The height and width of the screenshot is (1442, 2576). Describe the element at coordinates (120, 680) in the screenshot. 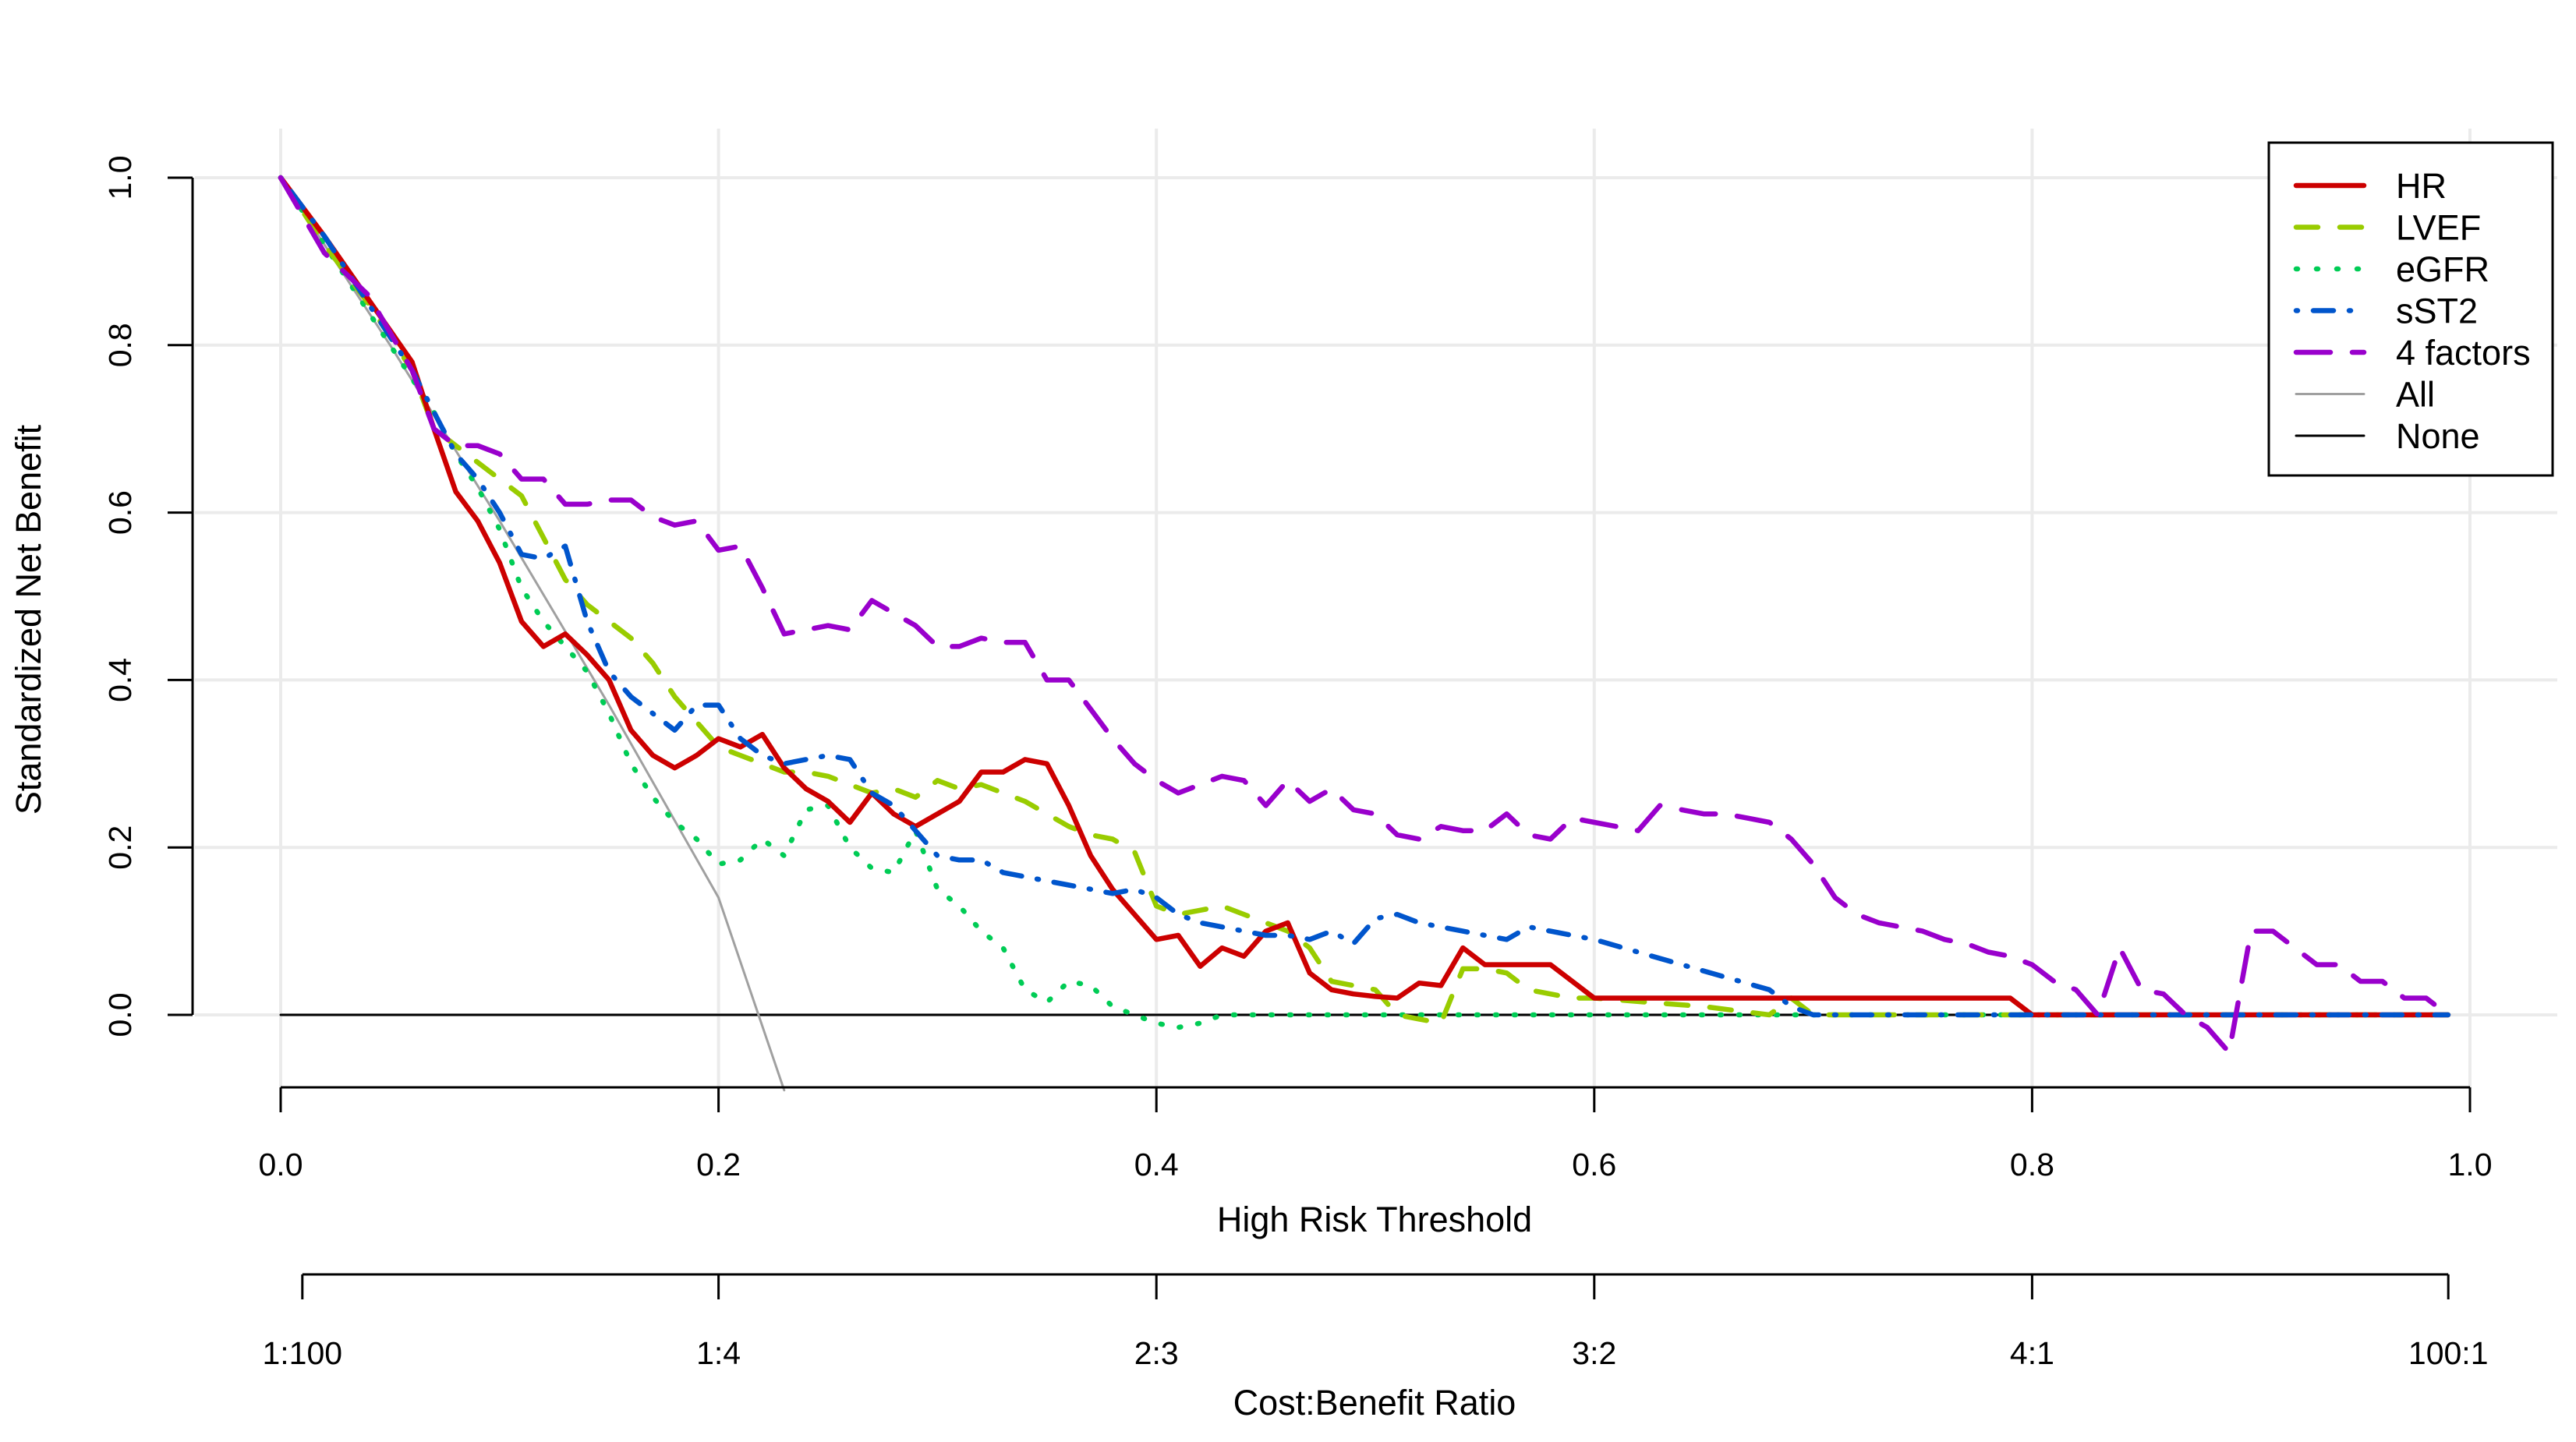

I see `y-tick-label: 0.4` at that location.